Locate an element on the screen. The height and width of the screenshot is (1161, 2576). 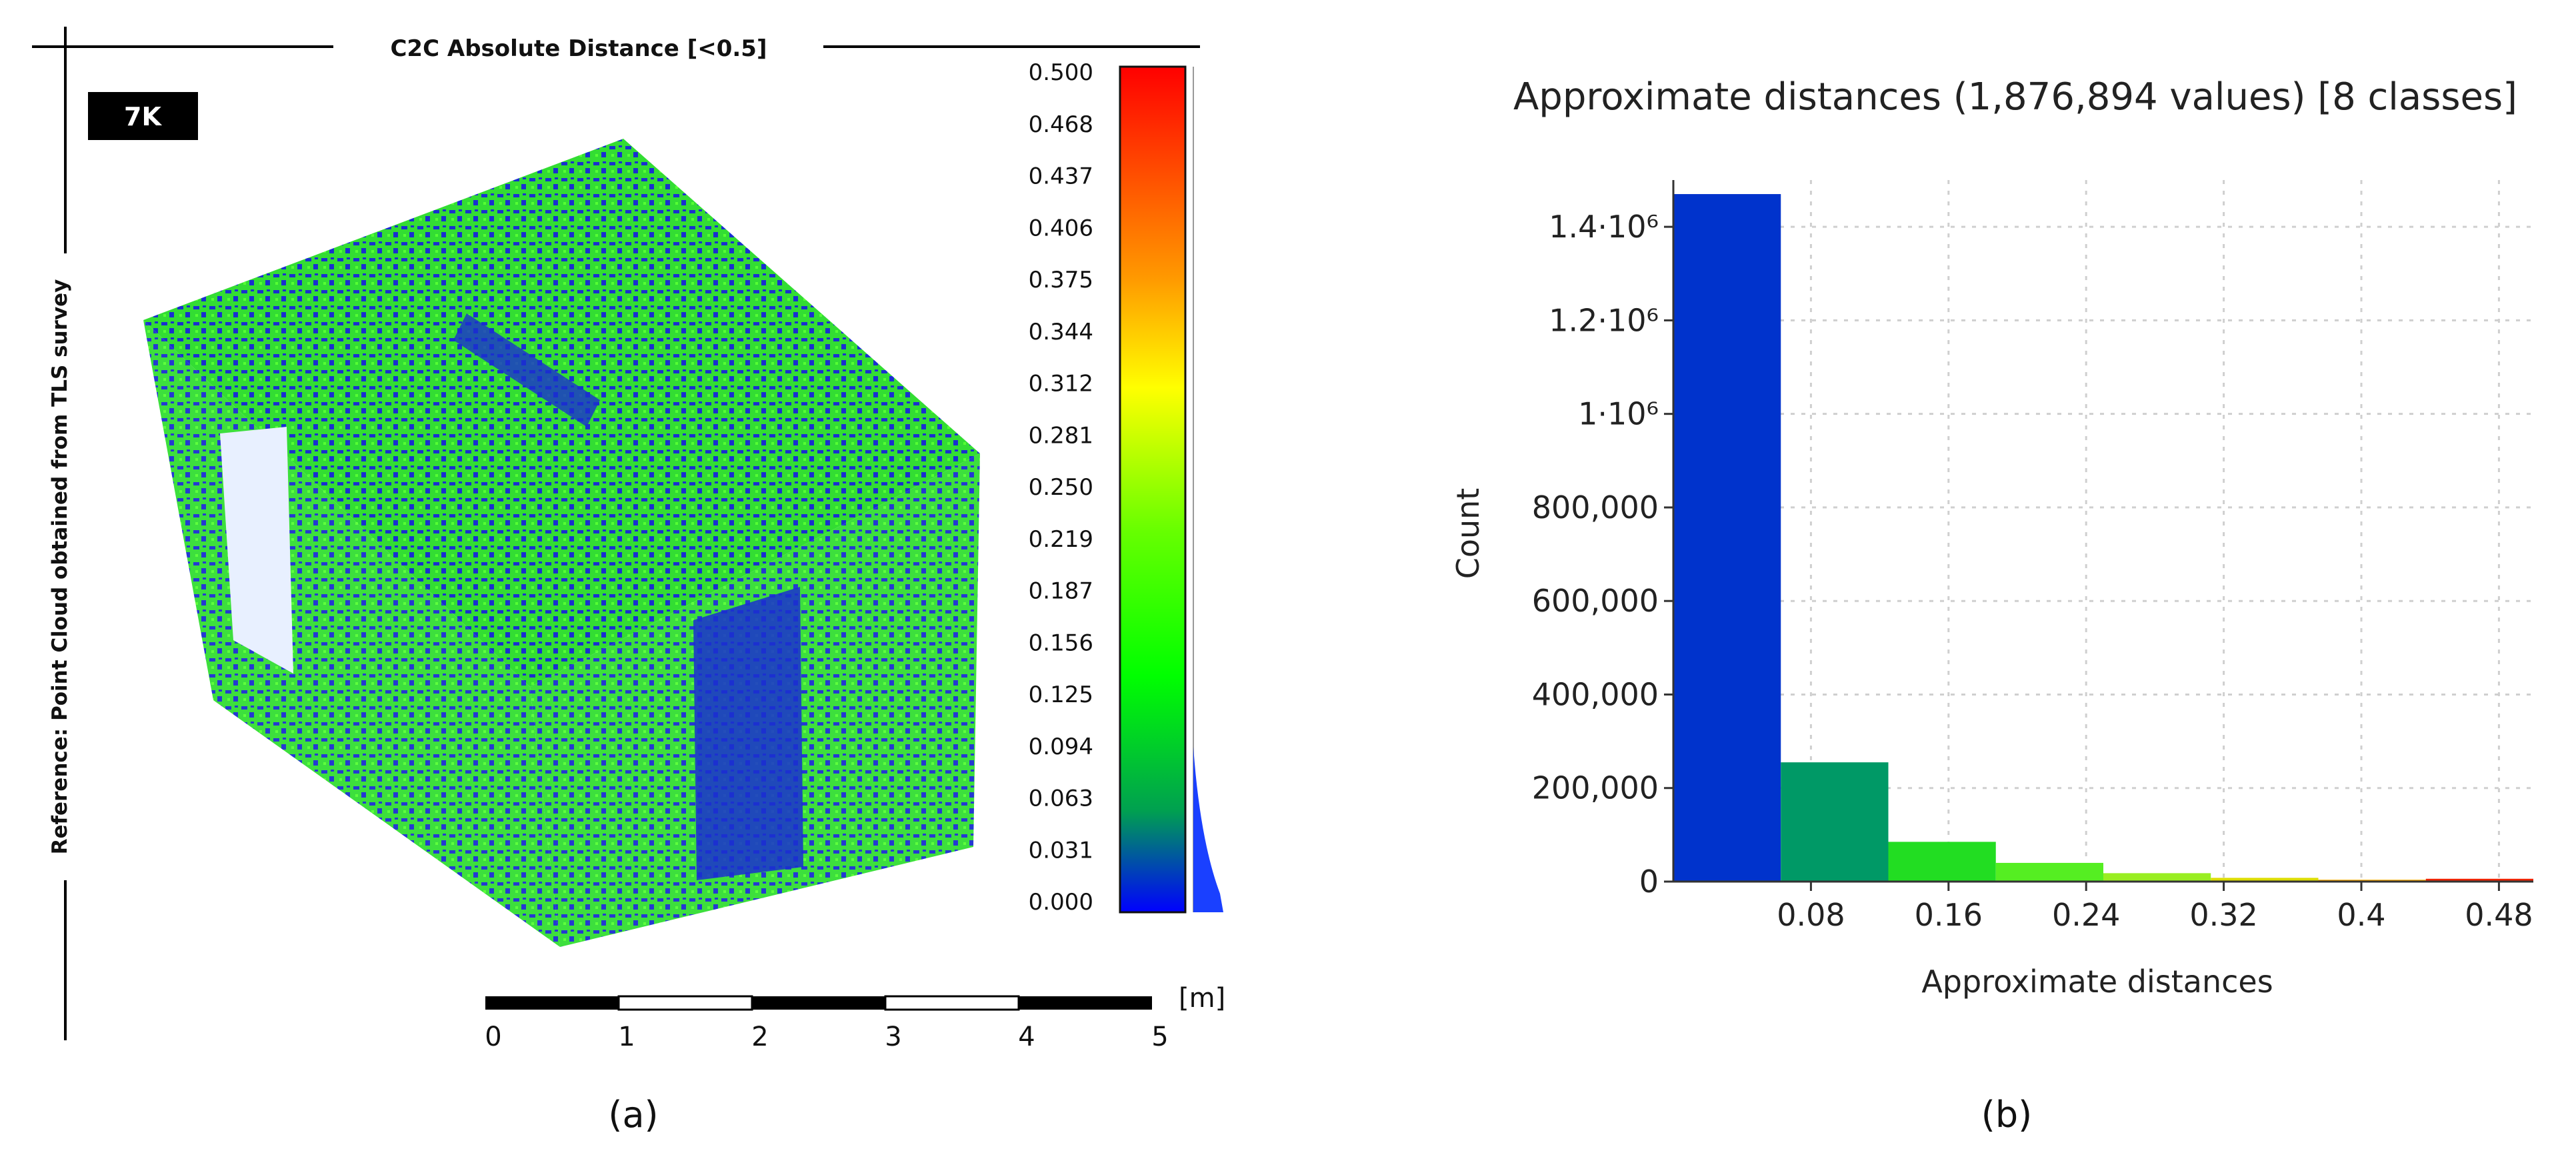
scale-bar-label: 1 is located at coordinates (626, 1037).